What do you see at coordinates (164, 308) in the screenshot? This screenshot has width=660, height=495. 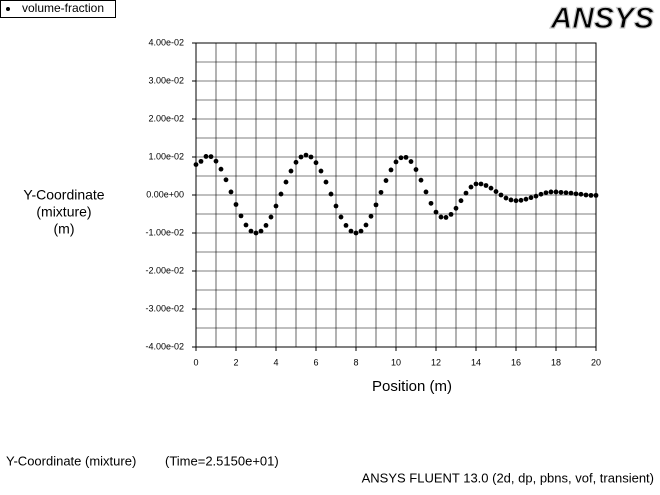 I see `y-tick-label: -3.00e-02` at bounding box center [164, 308].